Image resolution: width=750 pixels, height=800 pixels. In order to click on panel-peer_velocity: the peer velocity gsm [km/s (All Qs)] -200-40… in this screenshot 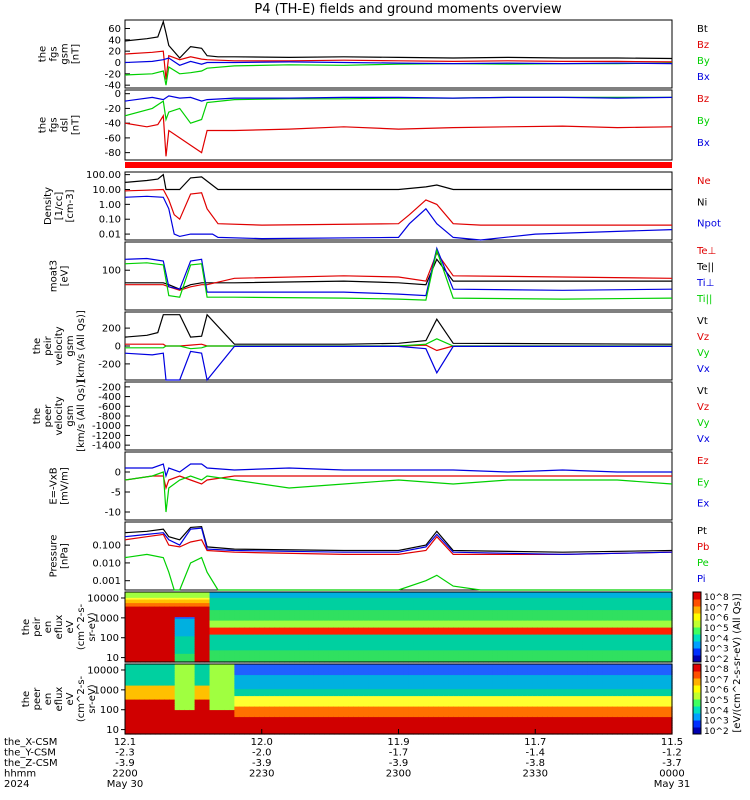, I will do `click(371, 416)`.